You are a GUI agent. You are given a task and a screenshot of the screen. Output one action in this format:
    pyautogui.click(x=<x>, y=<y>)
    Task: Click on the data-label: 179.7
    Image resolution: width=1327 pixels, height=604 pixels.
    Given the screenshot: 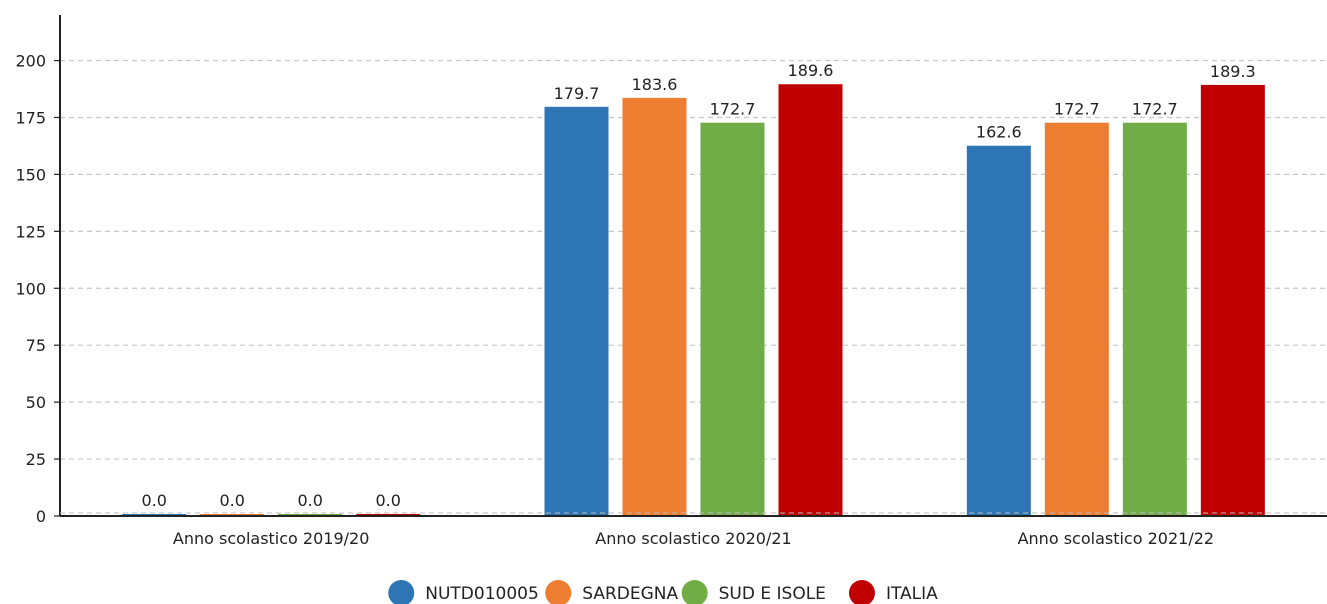 What is the action you would take?
    pyautogui.click(x=577, y=93)
    